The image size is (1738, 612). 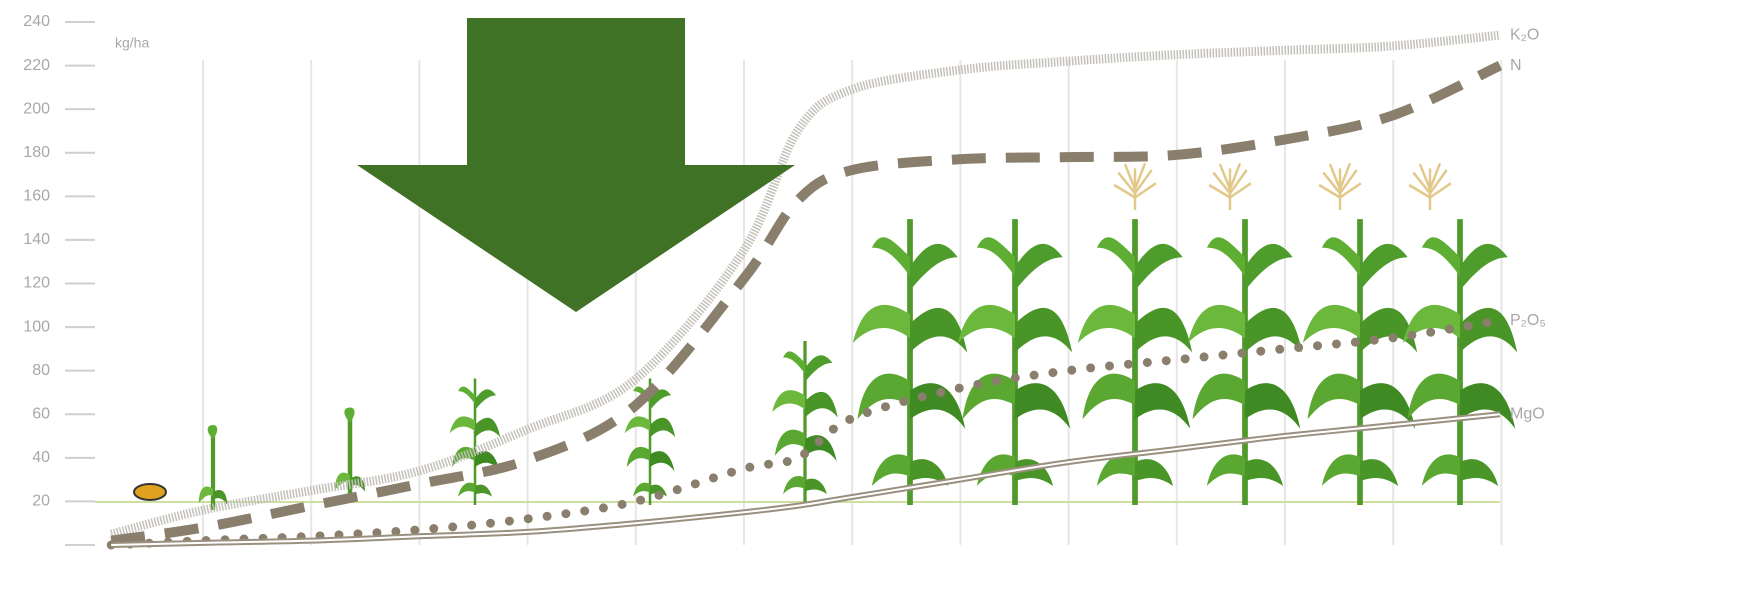 I want to click on y-tick-label: 40, so click(x=41, y=457).